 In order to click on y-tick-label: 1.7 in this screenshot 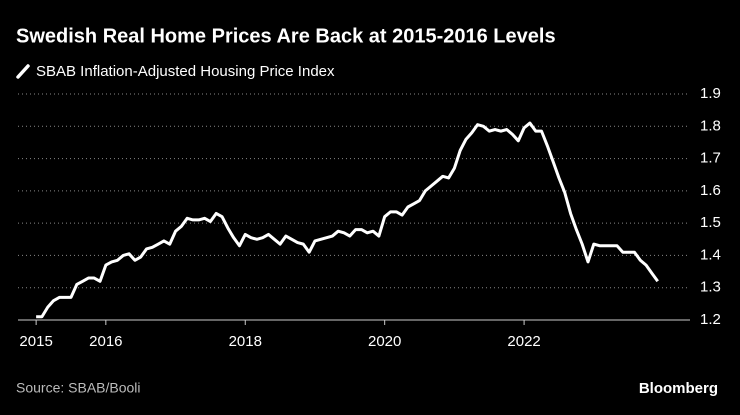, I will do `click(710, 158)`.